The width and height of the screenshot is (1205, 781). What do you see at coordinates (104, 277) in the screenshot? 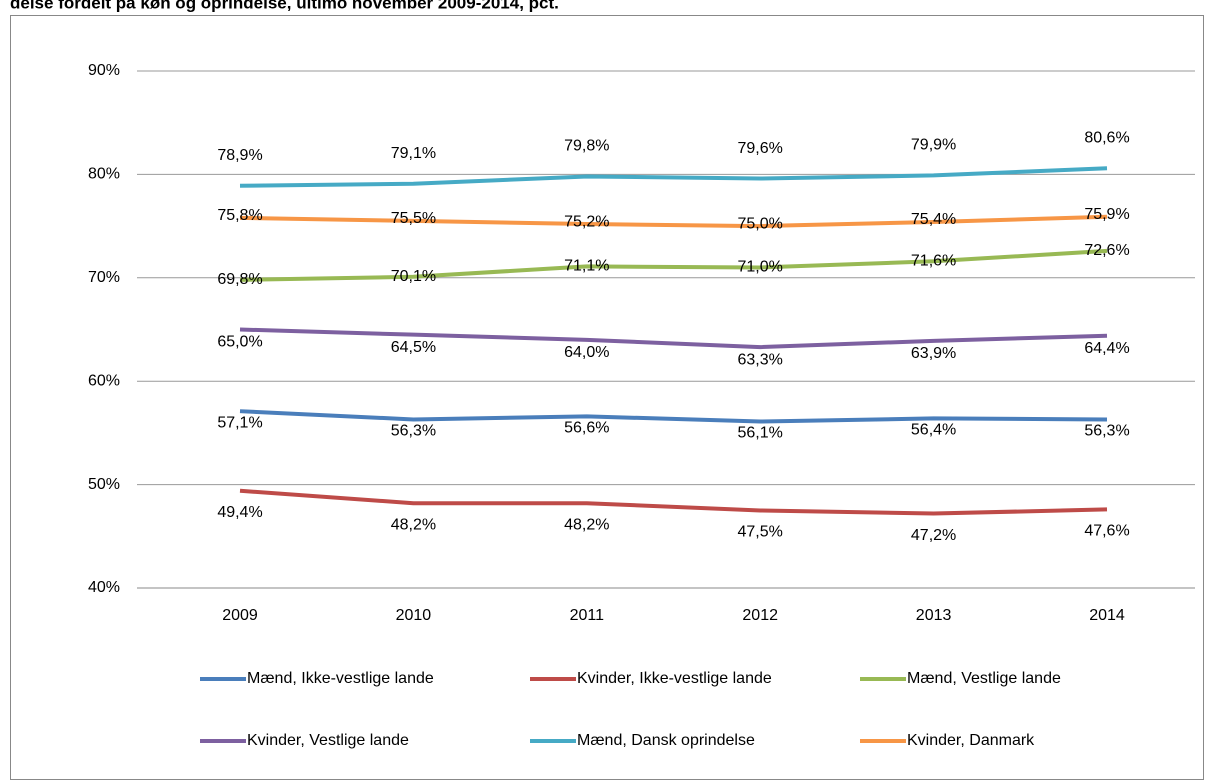
I see `y-tick-label: 70%` at bounding box center [104, 277].